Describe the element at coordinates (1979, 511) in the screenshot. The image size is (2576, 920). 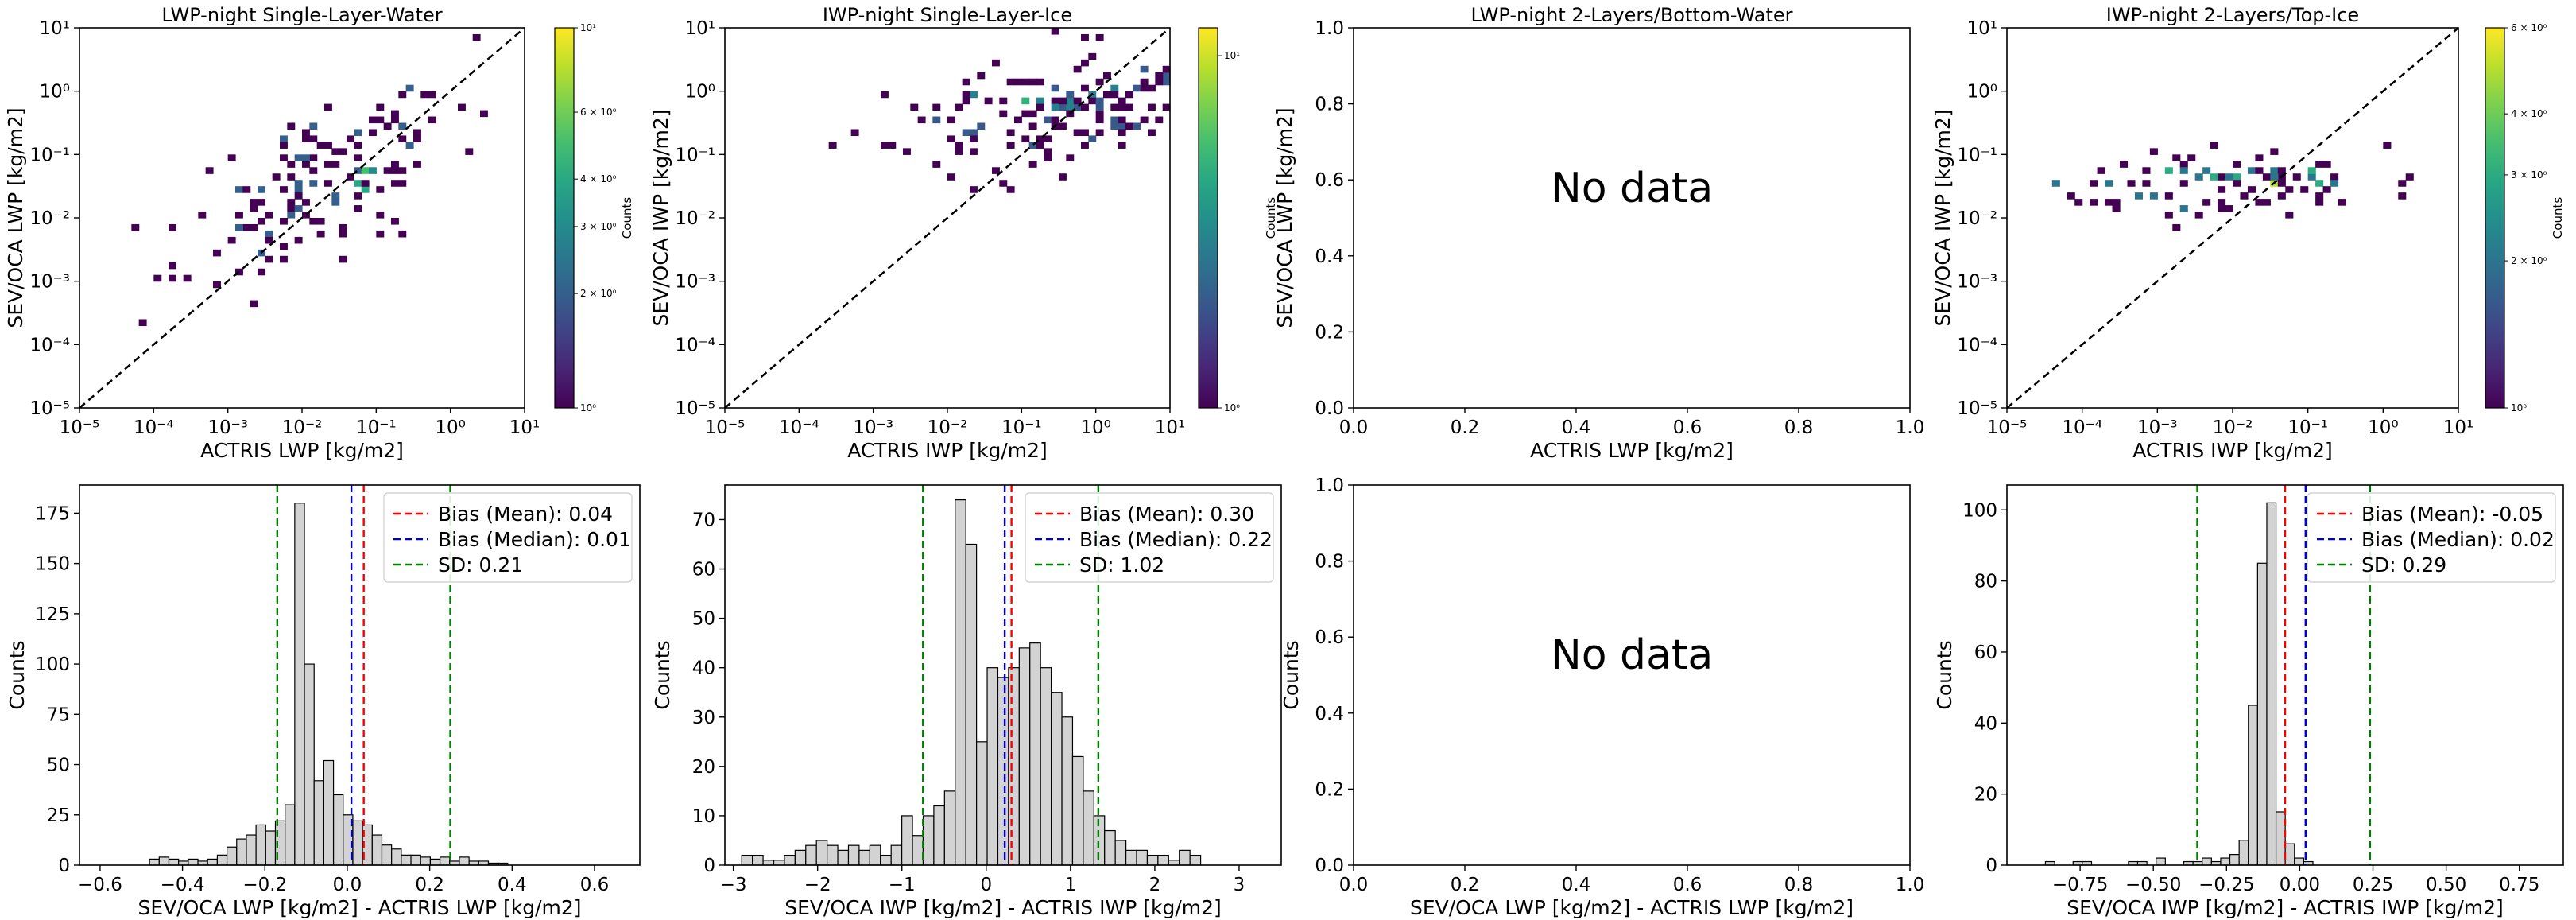
I see `y-tick-label: 100` at that location.